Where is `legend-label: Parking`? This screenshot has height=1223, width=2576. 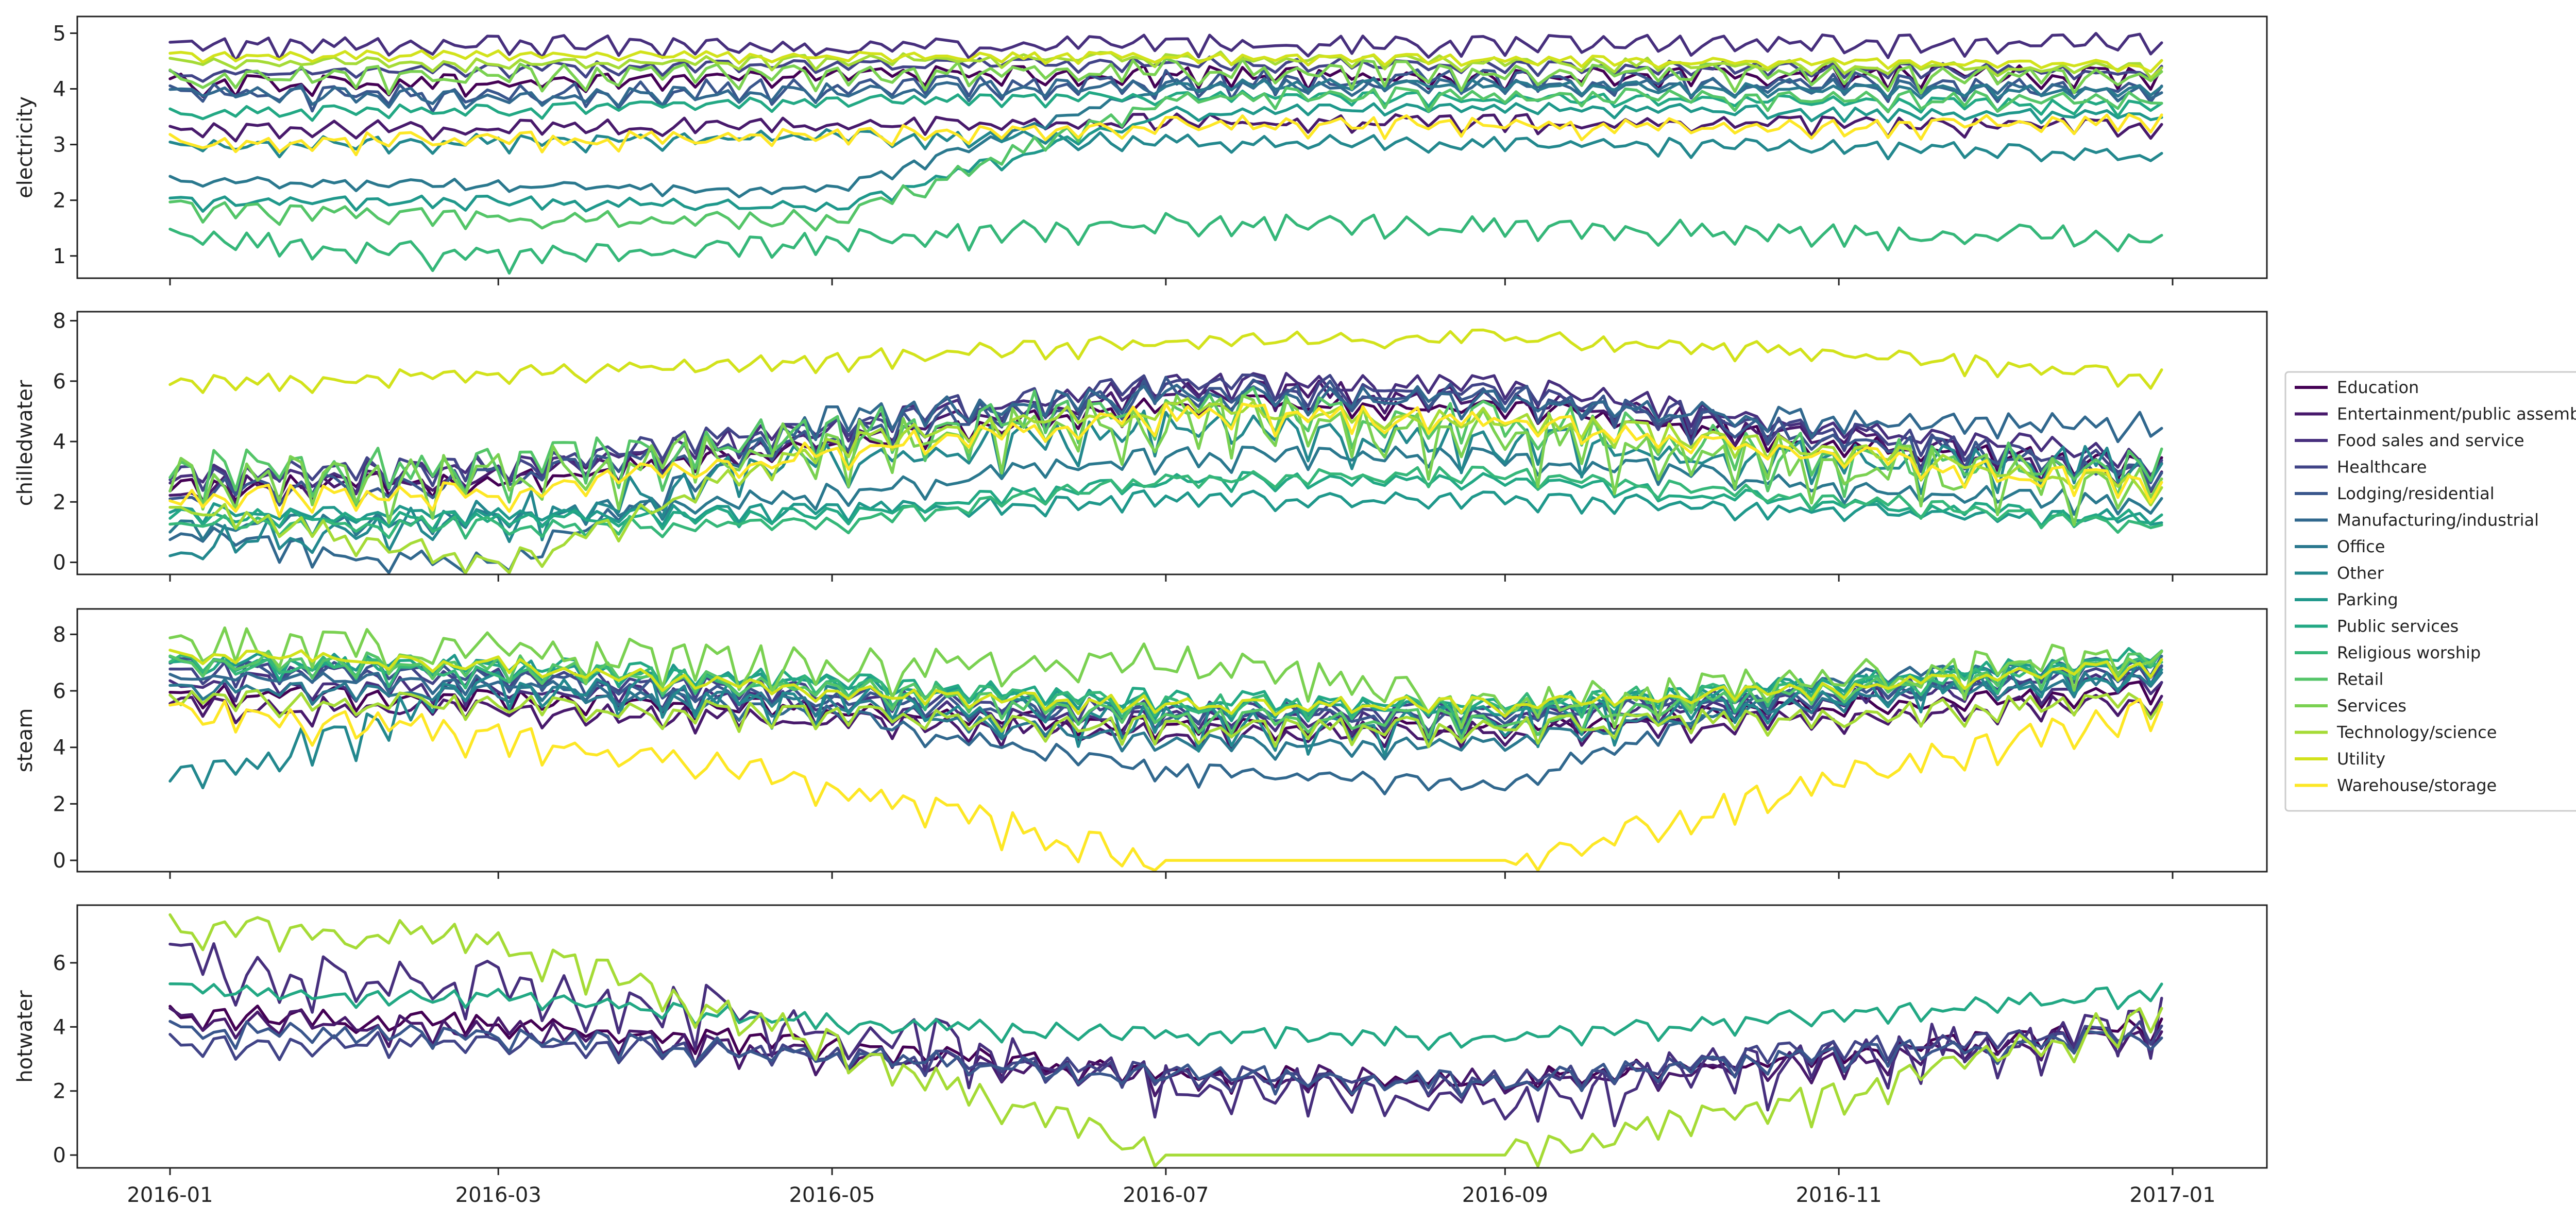
legend-label: Parking is located at coordinates (2367, 599).